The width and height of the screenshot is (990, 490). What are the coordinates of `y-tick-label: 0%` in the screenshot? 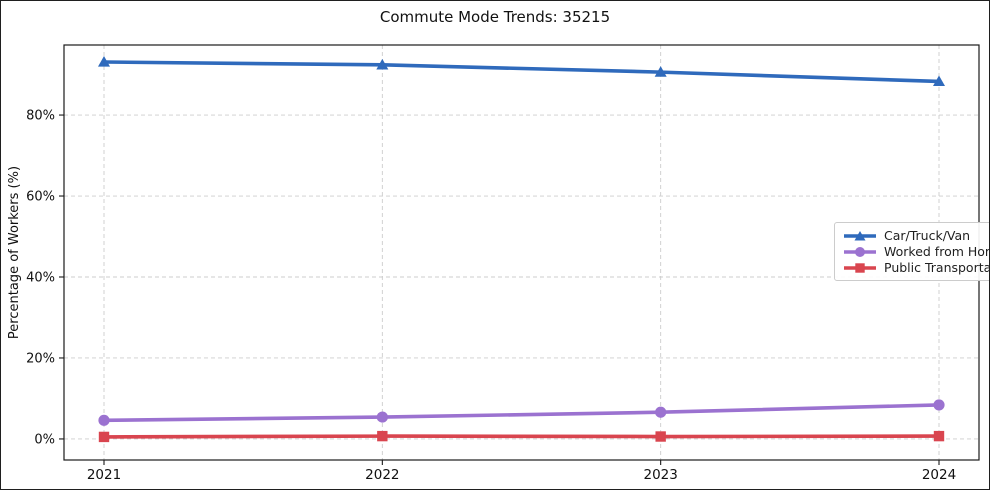 It's located at (44, 439).